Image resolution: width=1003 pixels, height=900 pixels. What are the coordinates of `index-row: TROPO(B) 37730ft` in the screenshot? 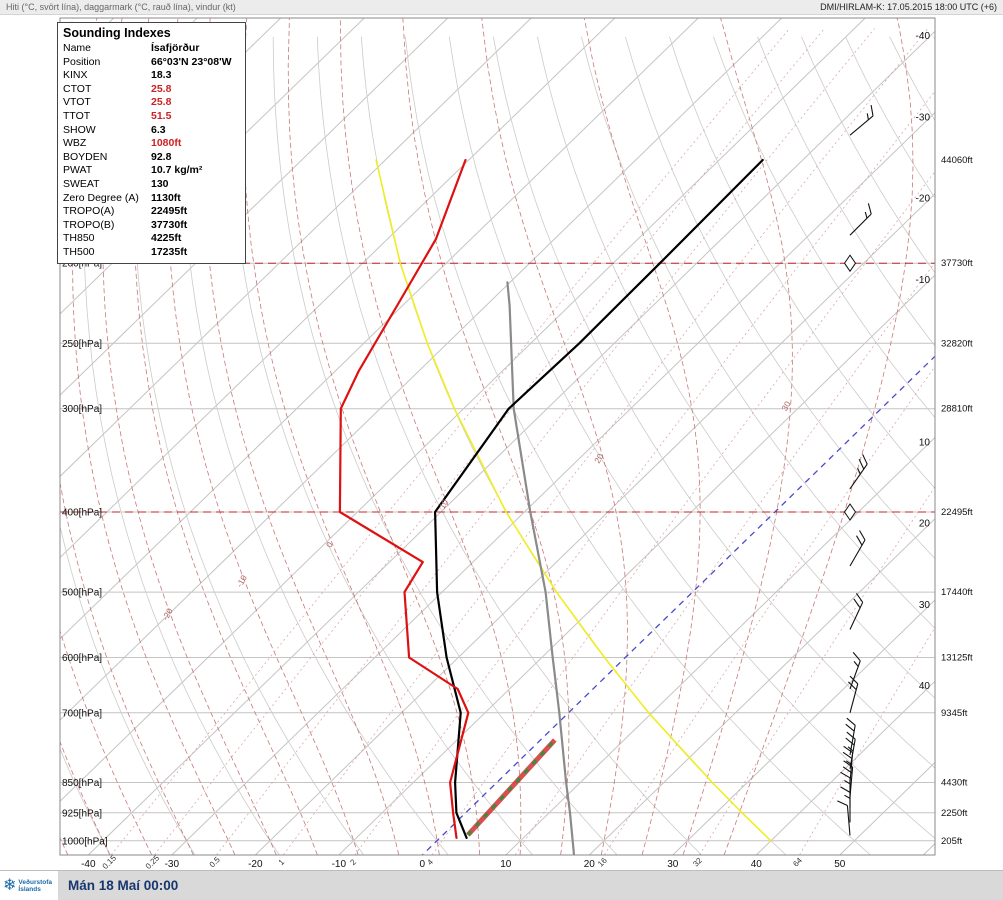 It's located at (151, 226).